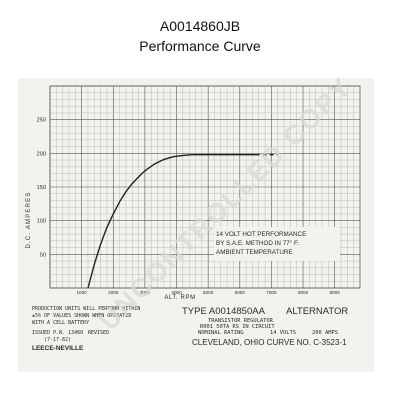 Image resolution: width=400 pixels, height=400 pixels. I want to click on x-tick-label: 6000, so click(240, 292).